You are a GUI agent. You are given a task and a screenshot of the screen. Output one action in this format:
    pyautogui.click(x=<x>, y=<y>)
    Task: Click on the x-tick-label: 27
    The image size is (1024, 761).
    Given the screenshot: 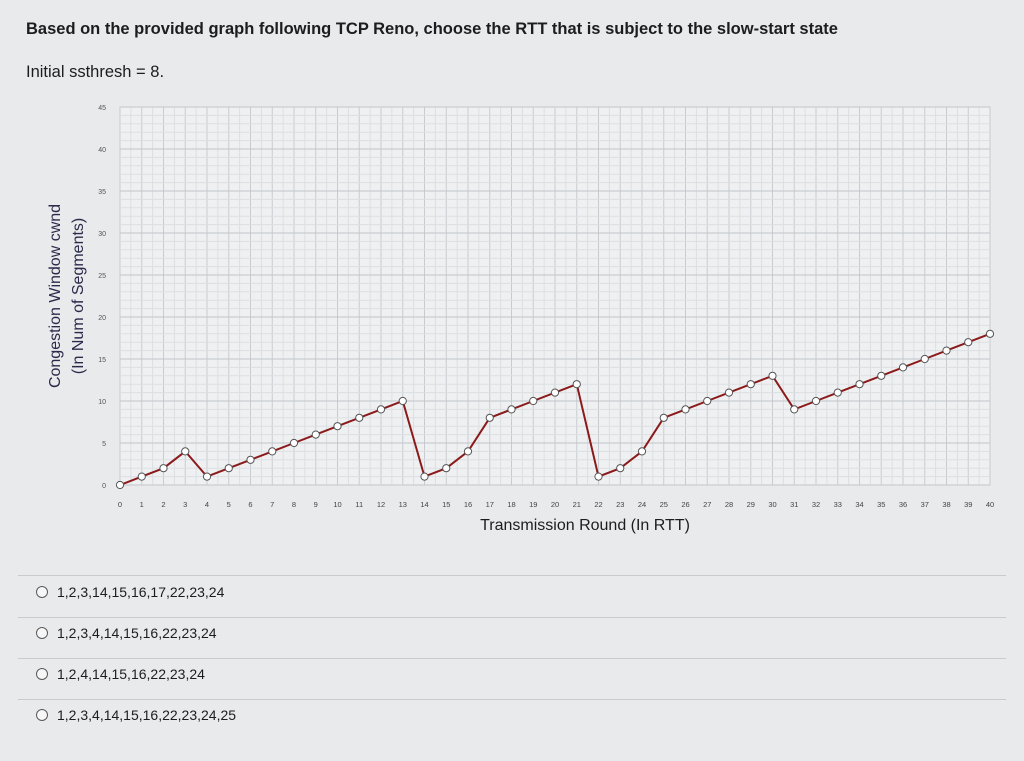 What is the action you would take?
    pyautogui.click(x=707, y=504)
    